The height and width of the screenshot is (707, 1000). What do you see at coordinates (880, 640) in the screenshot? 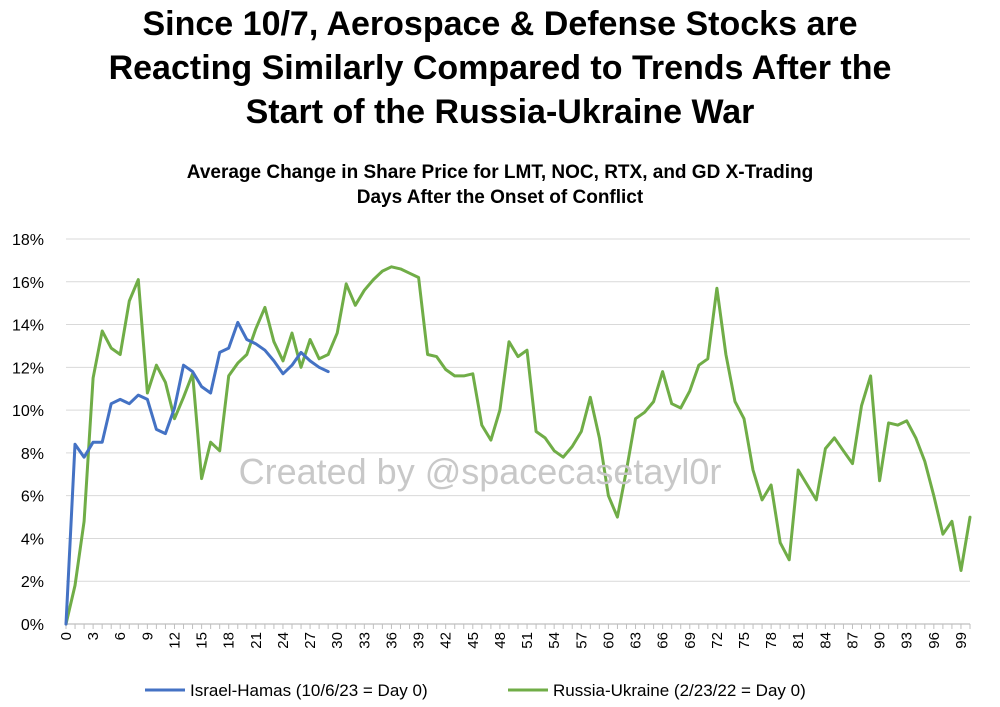
I see `x-tick-label: 90` at bounding box center [880, 640].